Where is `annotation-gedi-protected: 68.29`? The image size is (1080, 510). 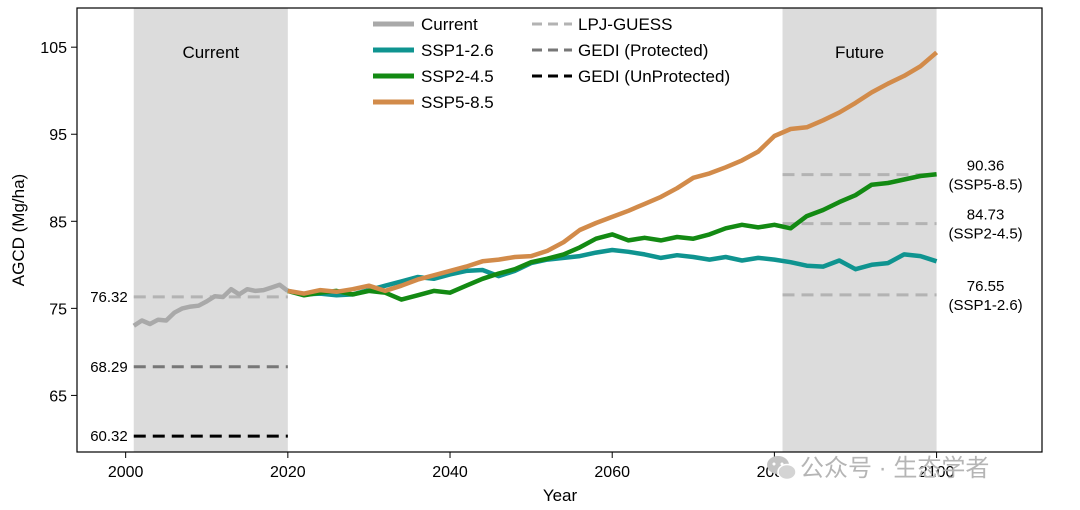 annotation-gedi-protected: 68.29 is located at coordinates (109, 367).